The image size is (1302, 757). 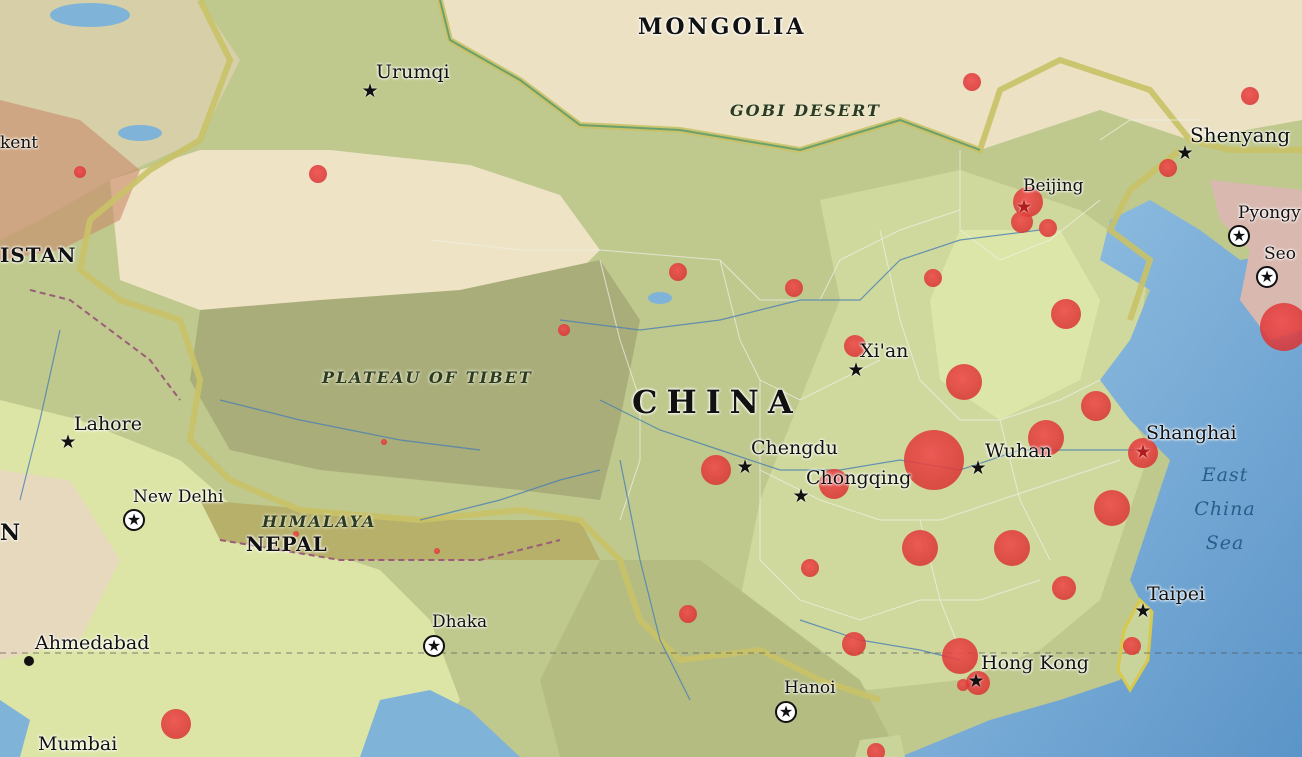 What do you see at coordinates (884, 351) in the screenshot?
I see `city-label-xian: Xi'an` at bounding box center [884, 351].